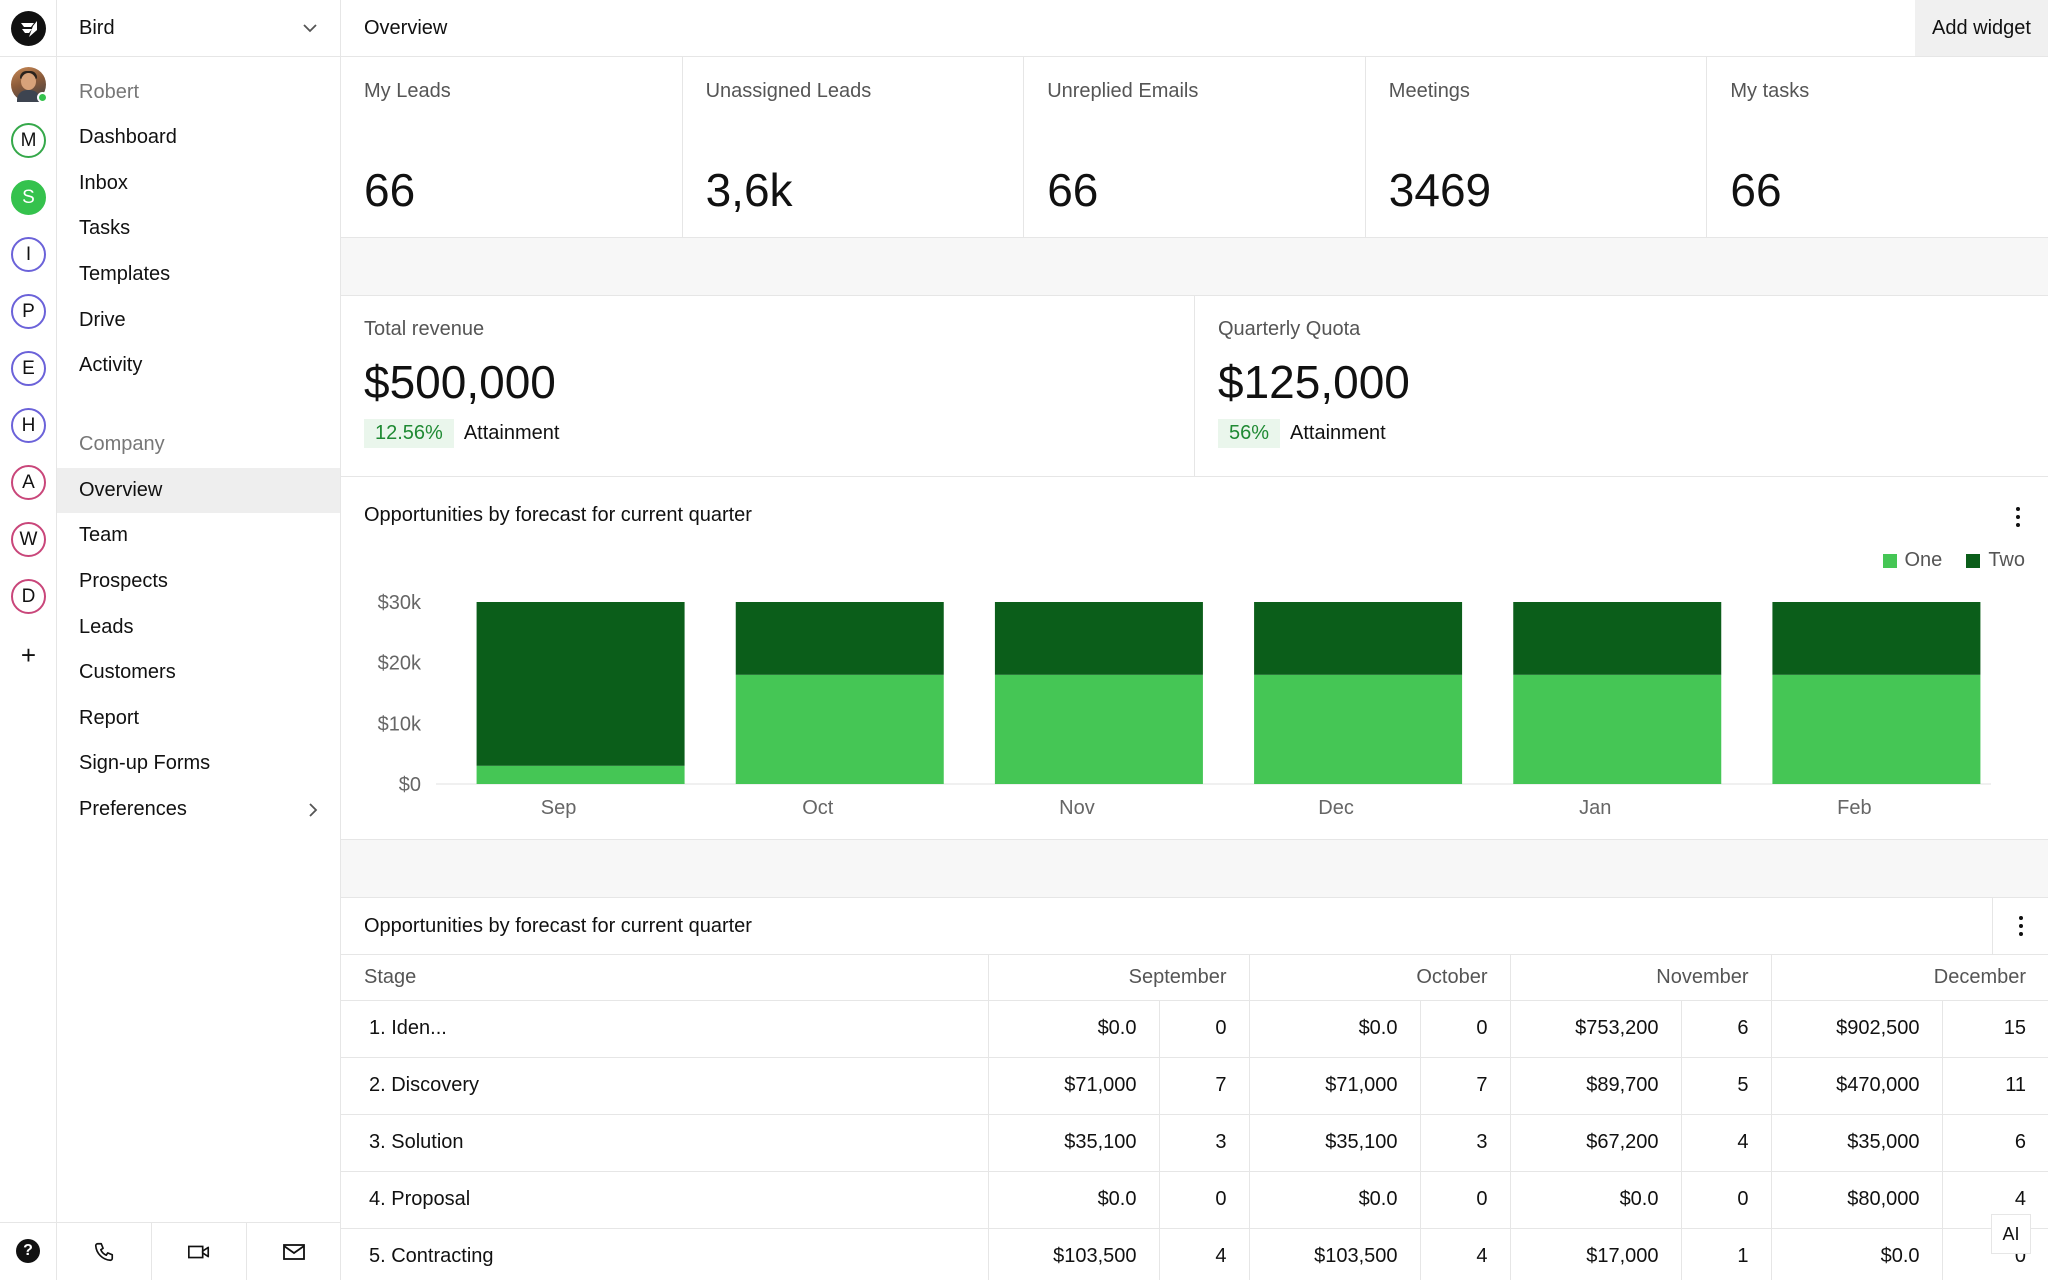  What do you see at coordinates (28, 539) in the screenshot?
I see `workspace-w: W` at bounding box center [28, 539].